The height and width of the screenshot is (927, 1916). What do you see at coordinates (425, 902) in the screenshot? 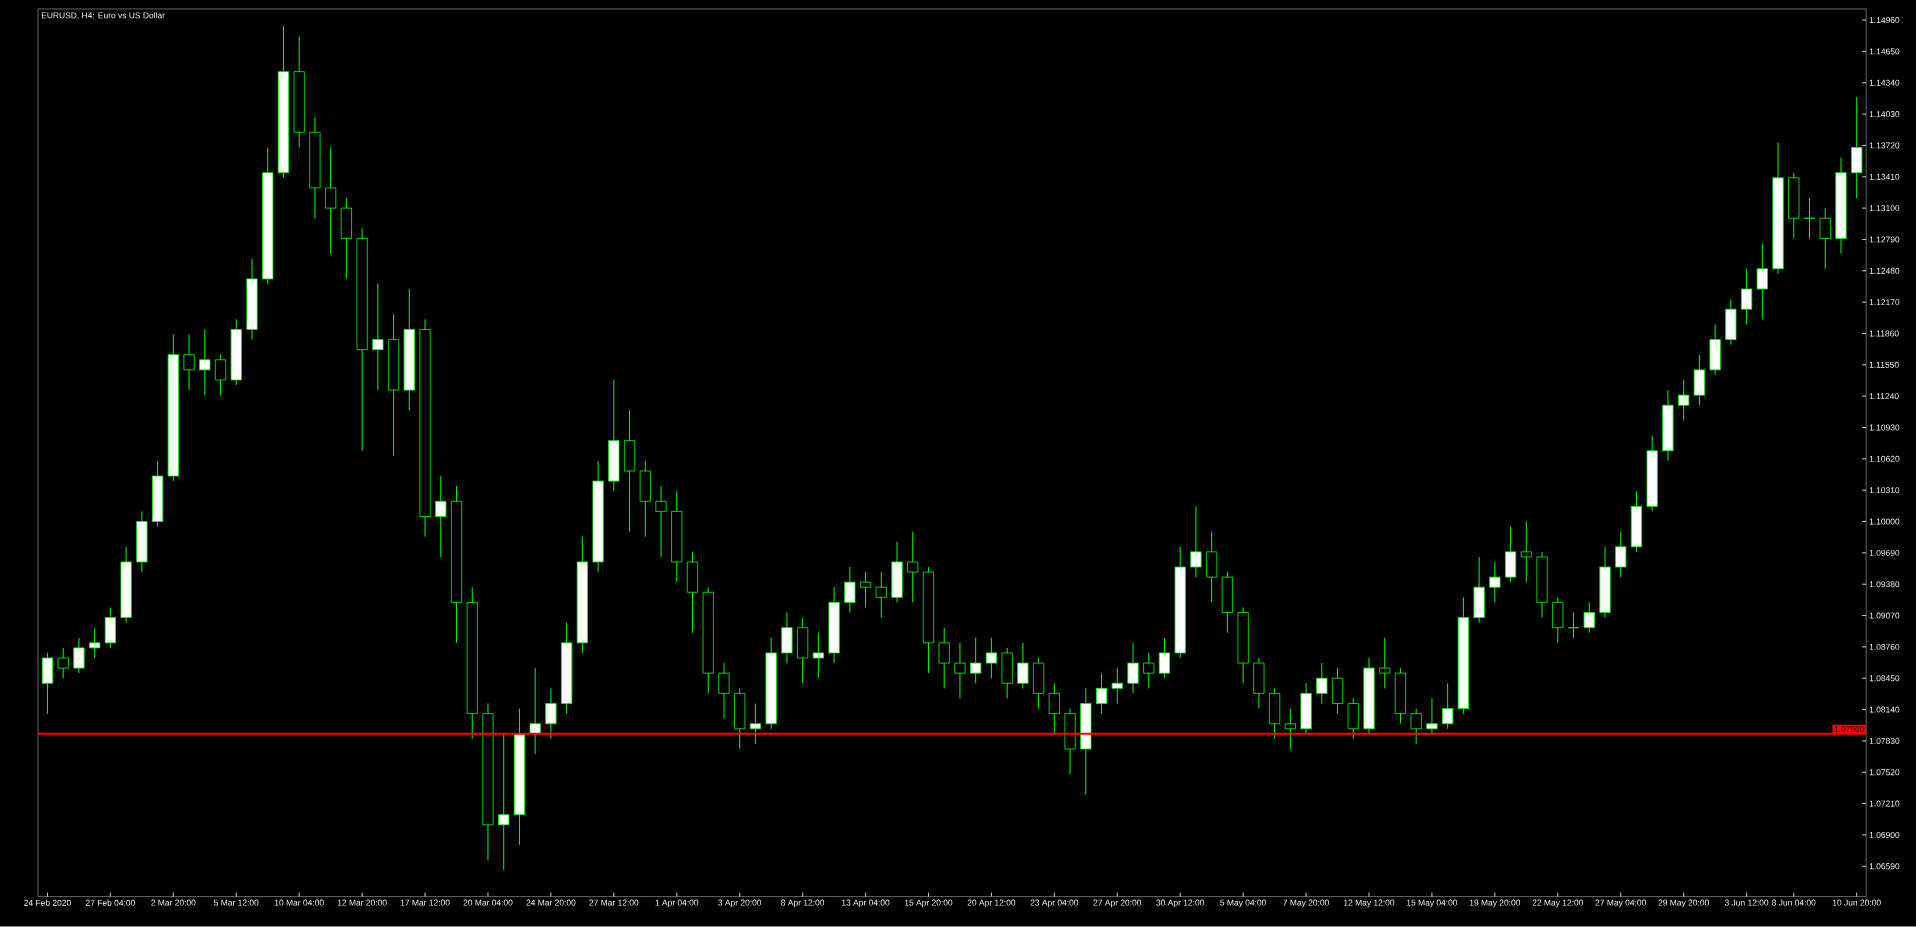
I see `x-tick-label: 17 Mar 12:00` at bounding box center [425, 902].